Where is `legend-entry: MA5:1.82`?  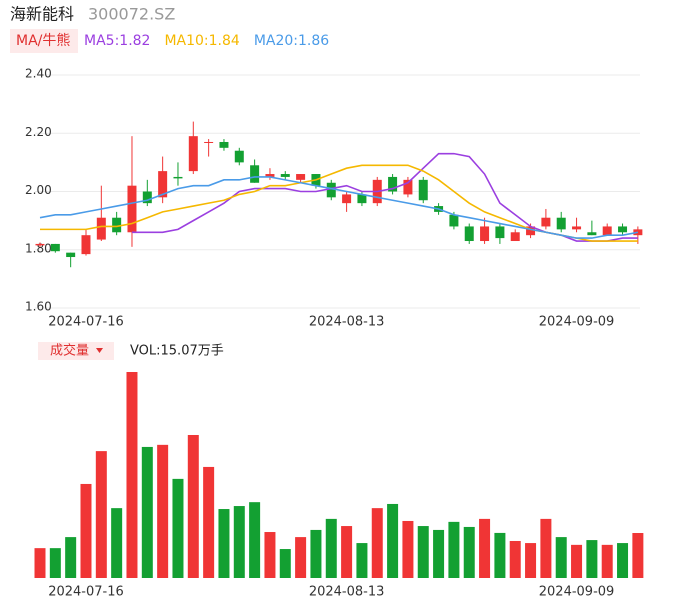
legend-entry: MA5:1.82 is located at coordinates (117, 41).